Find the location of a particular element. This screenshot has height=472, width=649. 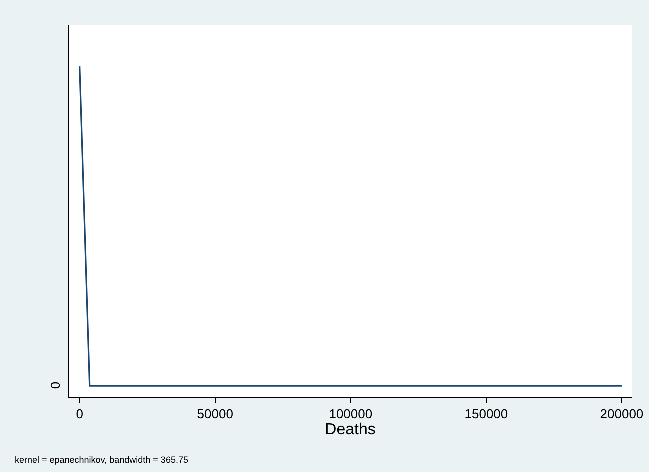

text: 0 is located at coordinates (55, 386).